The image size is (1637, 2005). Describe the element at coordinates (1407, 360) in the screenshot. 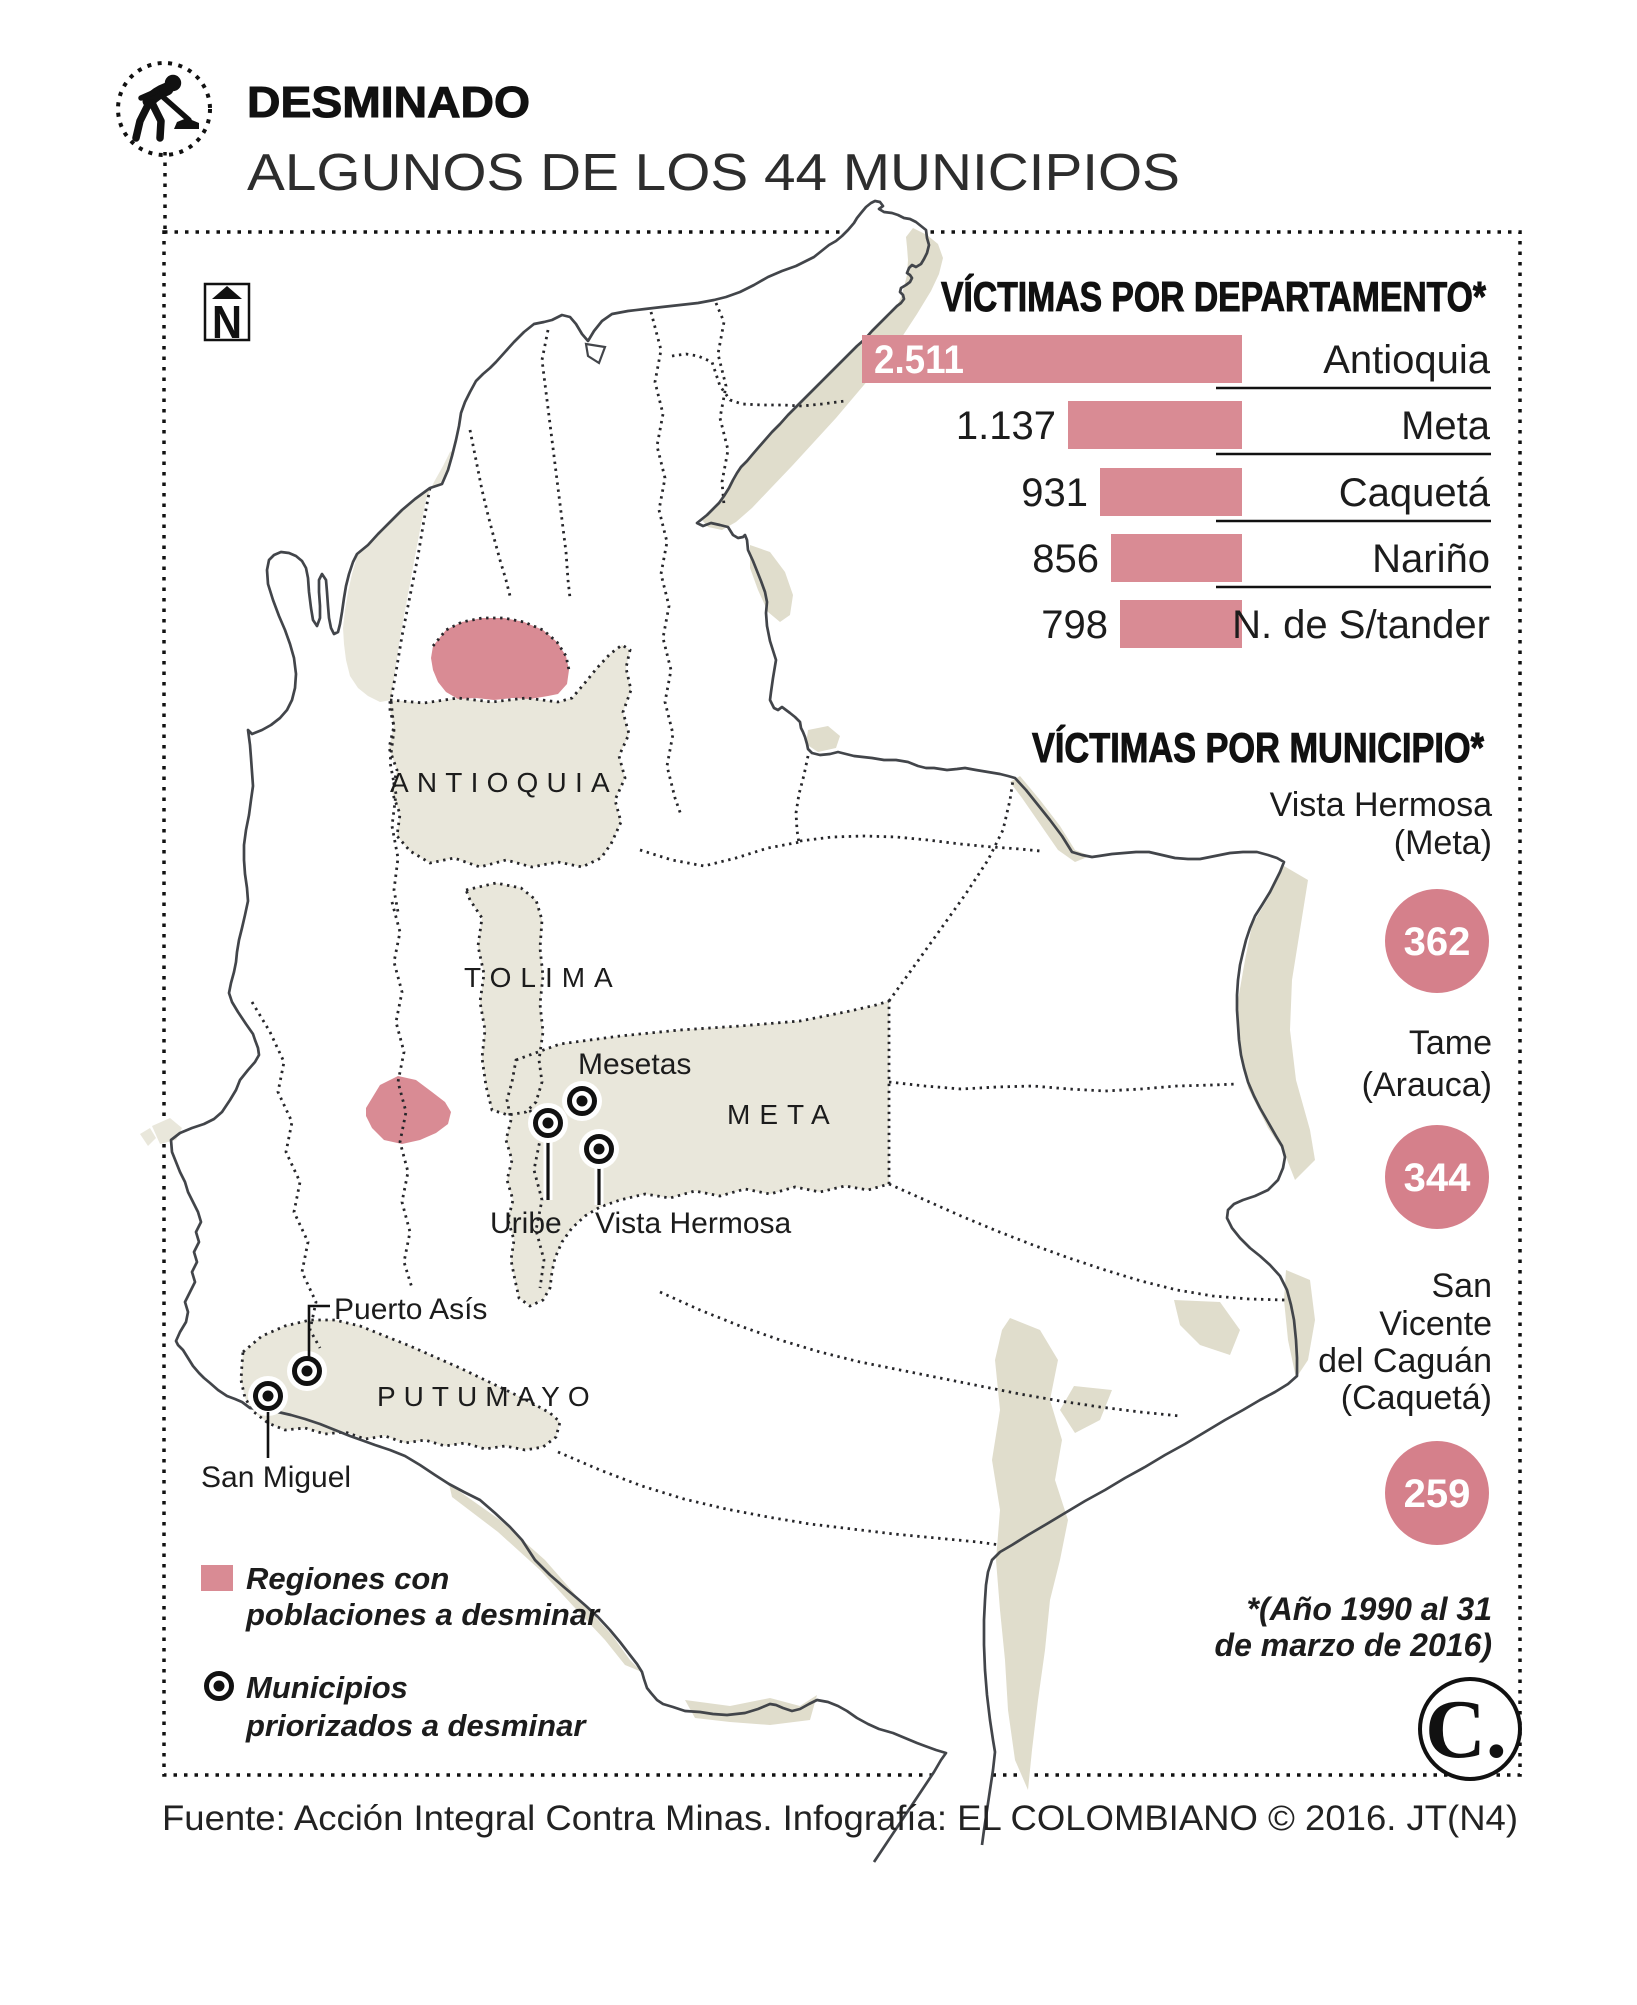

I see `svg-text: Antioquia` at that location.